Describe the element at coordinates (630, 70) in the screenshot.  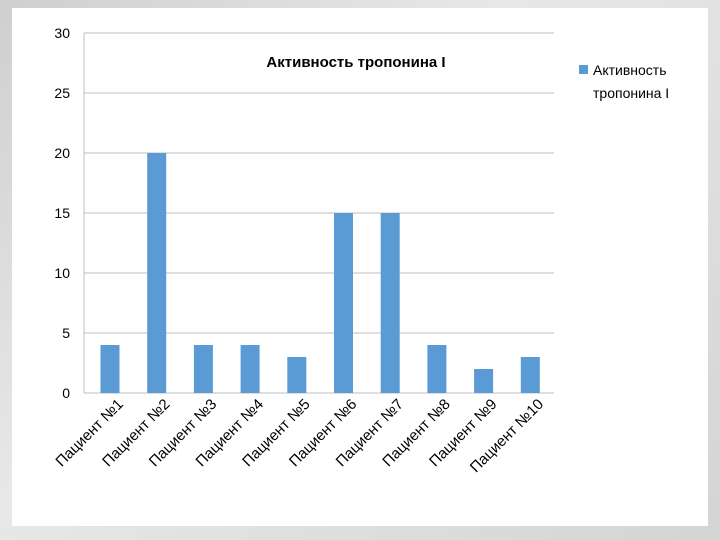
I see `legend-line-1: Активность` at that location.